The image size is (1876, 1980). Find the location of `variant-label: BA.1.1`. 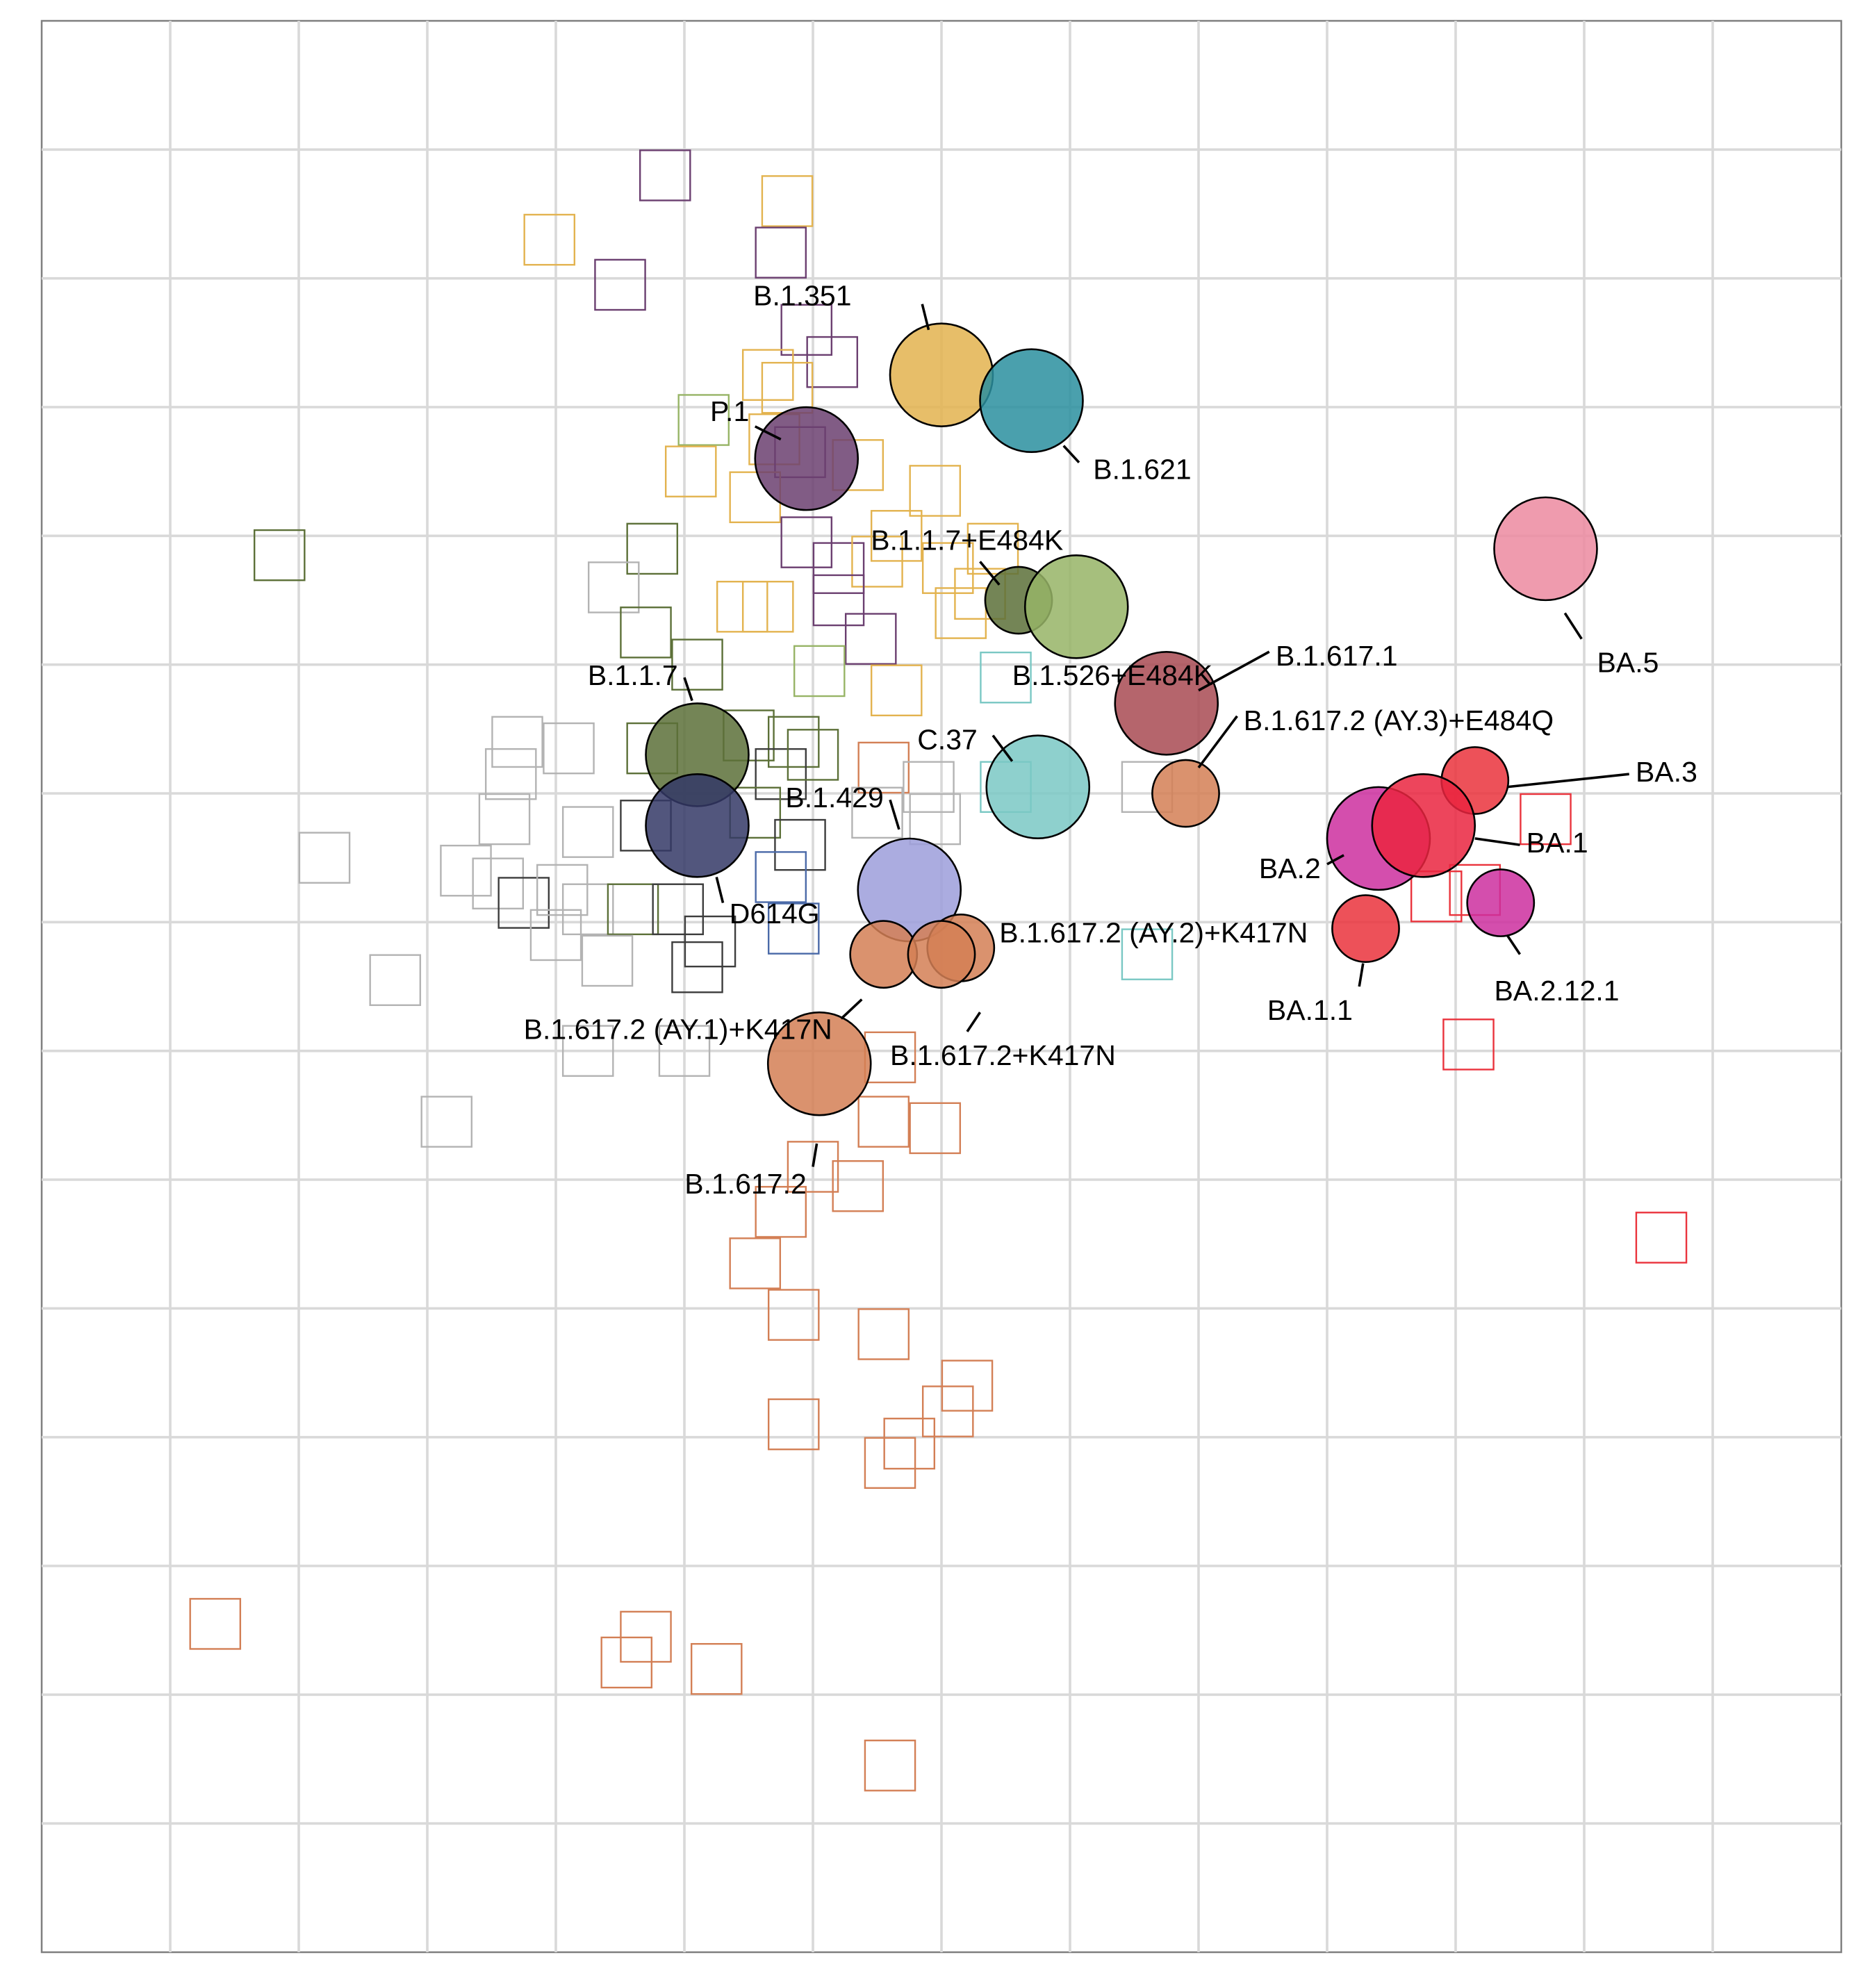

variant-label: BA.1.1 is located at coordinates (1310, 1010).